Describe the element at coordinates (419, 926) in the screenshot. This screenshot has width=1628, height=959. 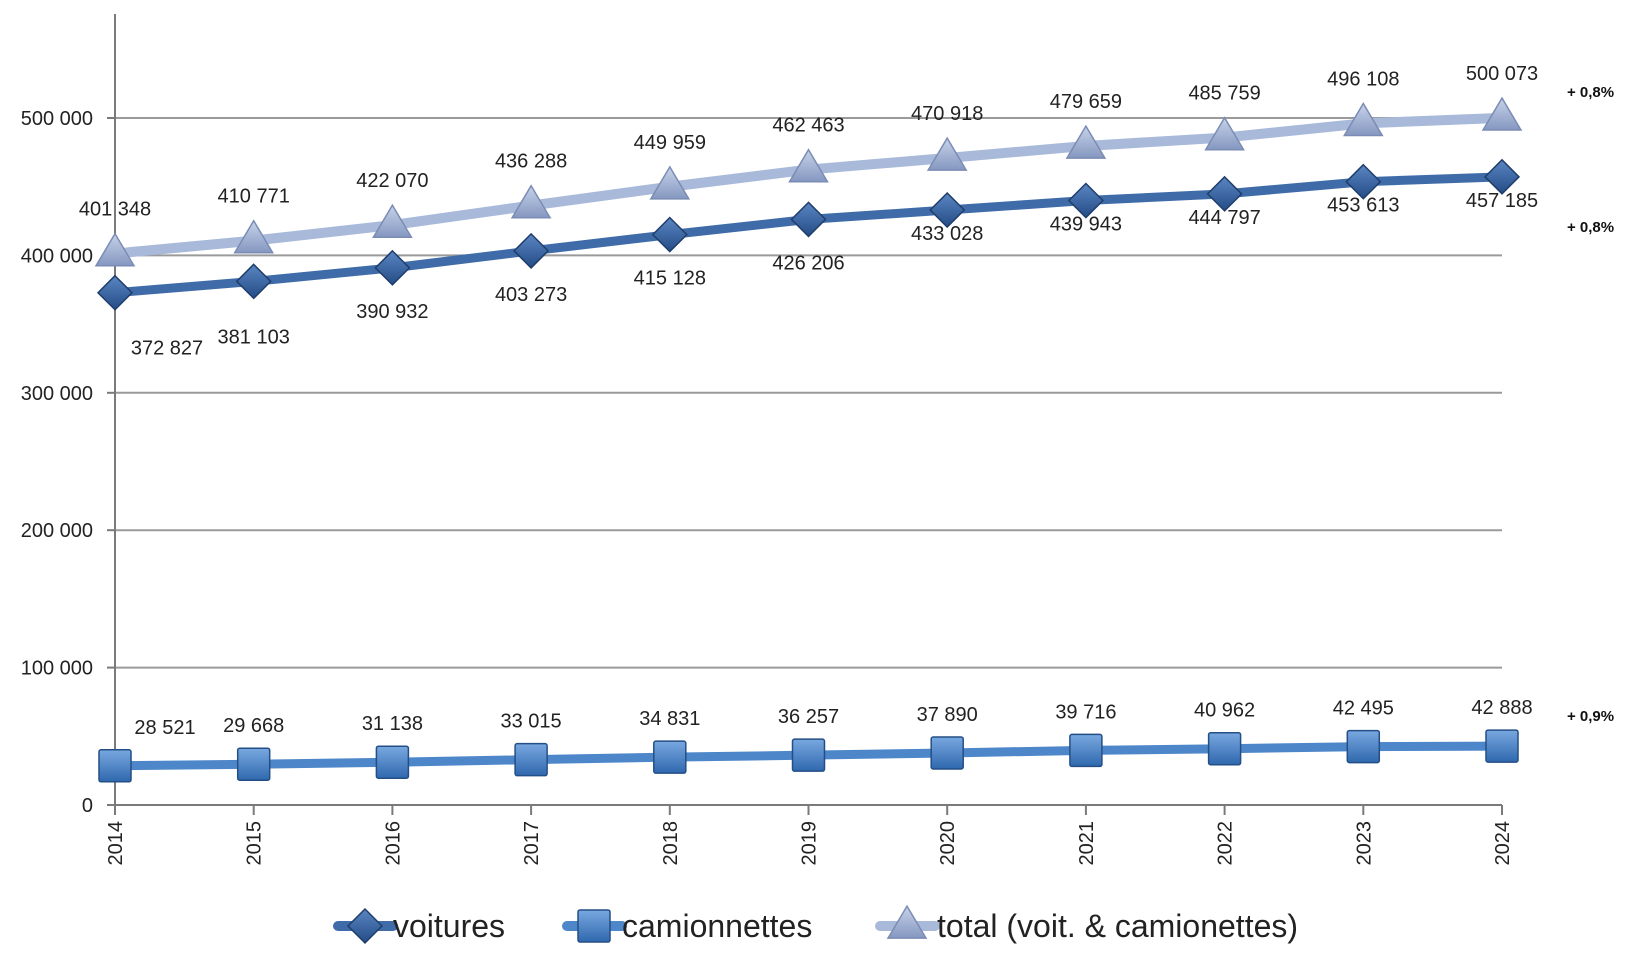
I see `legend-item-voitures: voitures` at that location.